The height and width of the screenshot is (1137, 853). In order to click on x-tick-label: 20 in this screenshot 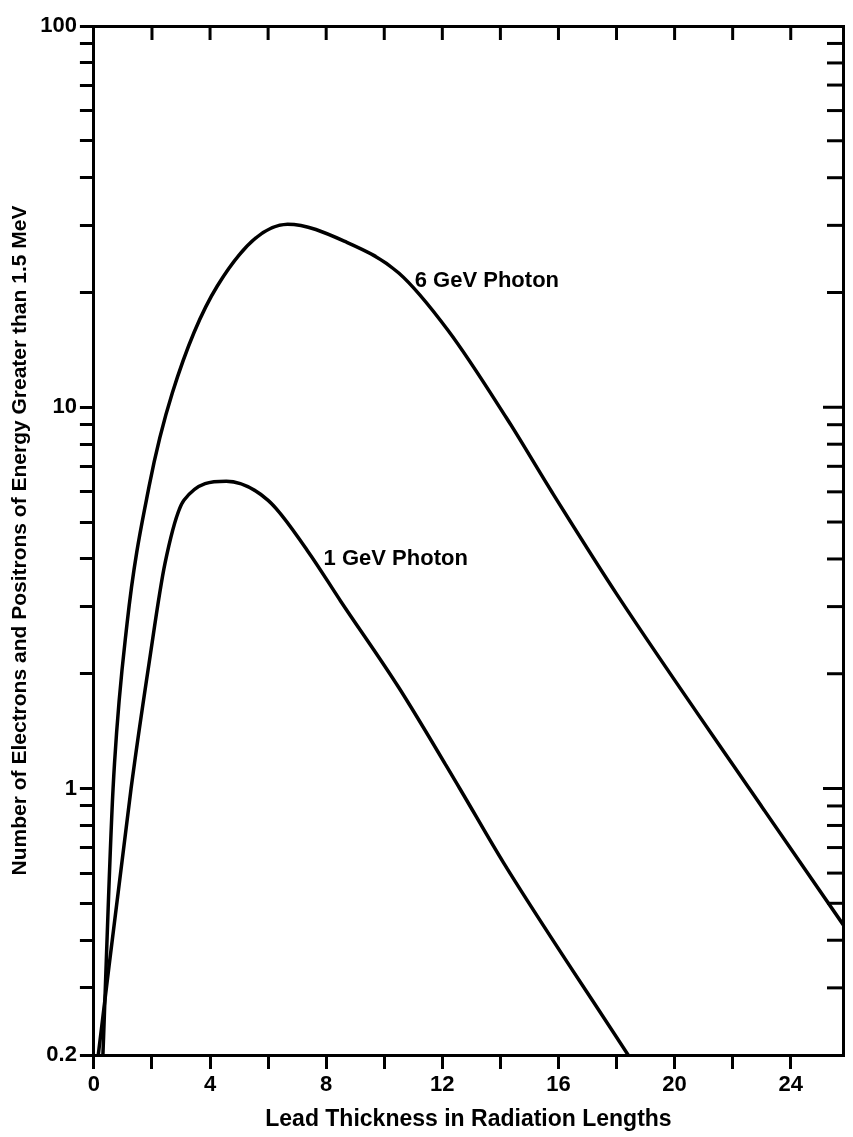, I will do `click(674, 1084)`.